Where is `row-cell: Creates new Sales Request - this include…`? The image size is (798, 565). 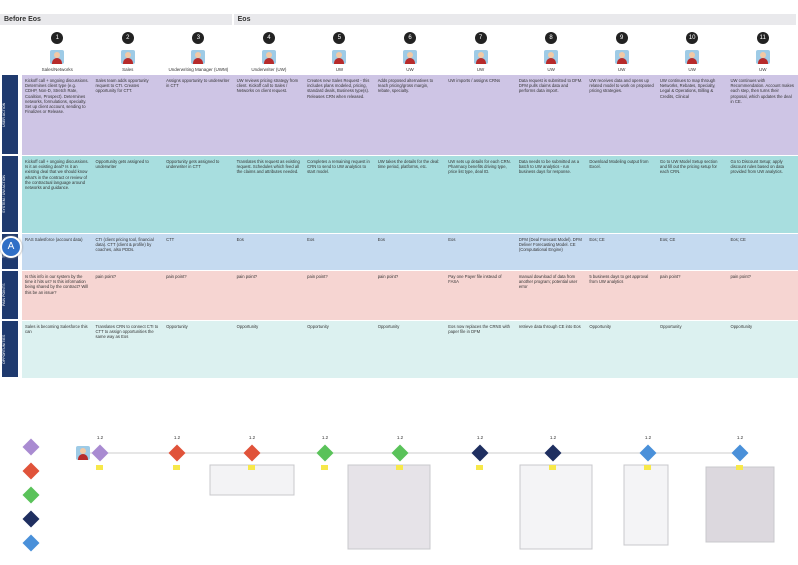 row-cell: Creates new Sales Request - this include… is located at coordinates (338, 88).